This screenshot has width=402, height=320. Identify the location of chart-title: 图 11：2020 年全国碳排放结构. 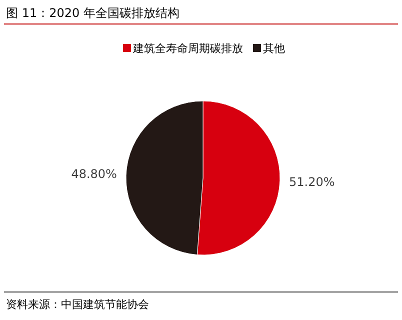
(93, 13).